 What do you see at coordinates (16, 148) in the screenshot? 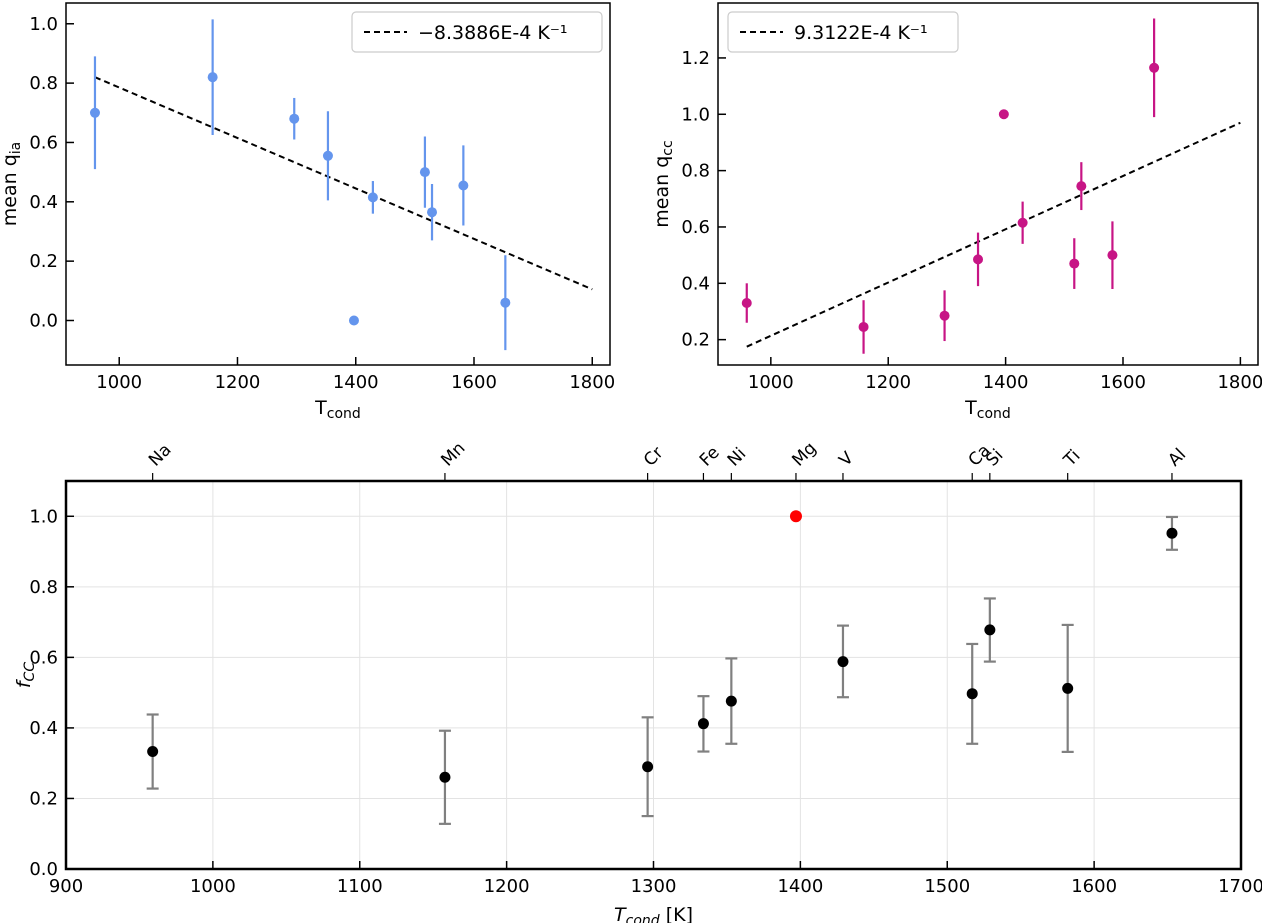
I see `y-axis-label-sub: ia` at bounding box center [16, 148].